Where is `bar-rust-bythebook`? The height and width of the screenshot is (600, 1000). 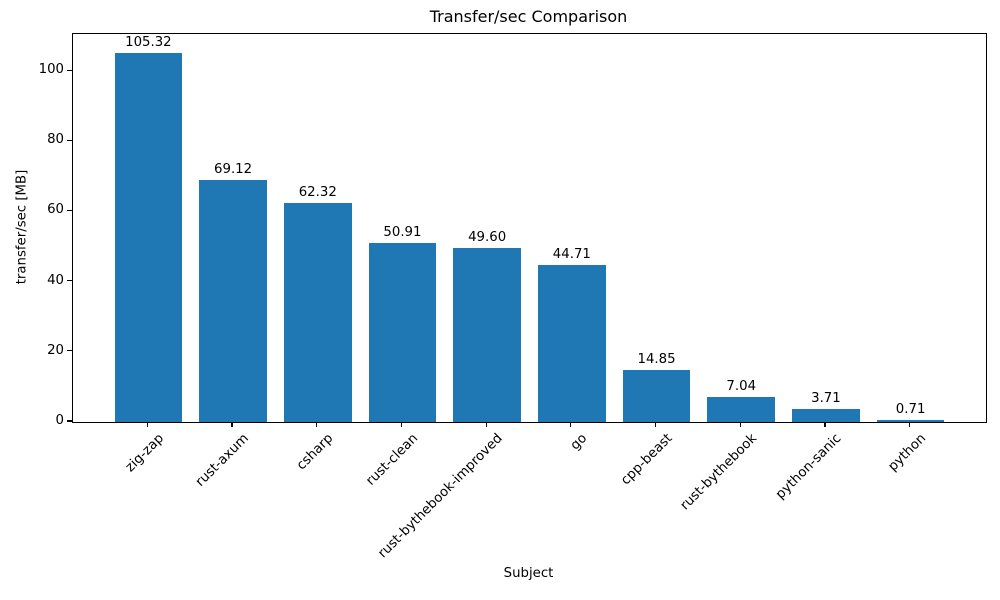
bar-rust-bythebook is located at coordinates (741, 409).